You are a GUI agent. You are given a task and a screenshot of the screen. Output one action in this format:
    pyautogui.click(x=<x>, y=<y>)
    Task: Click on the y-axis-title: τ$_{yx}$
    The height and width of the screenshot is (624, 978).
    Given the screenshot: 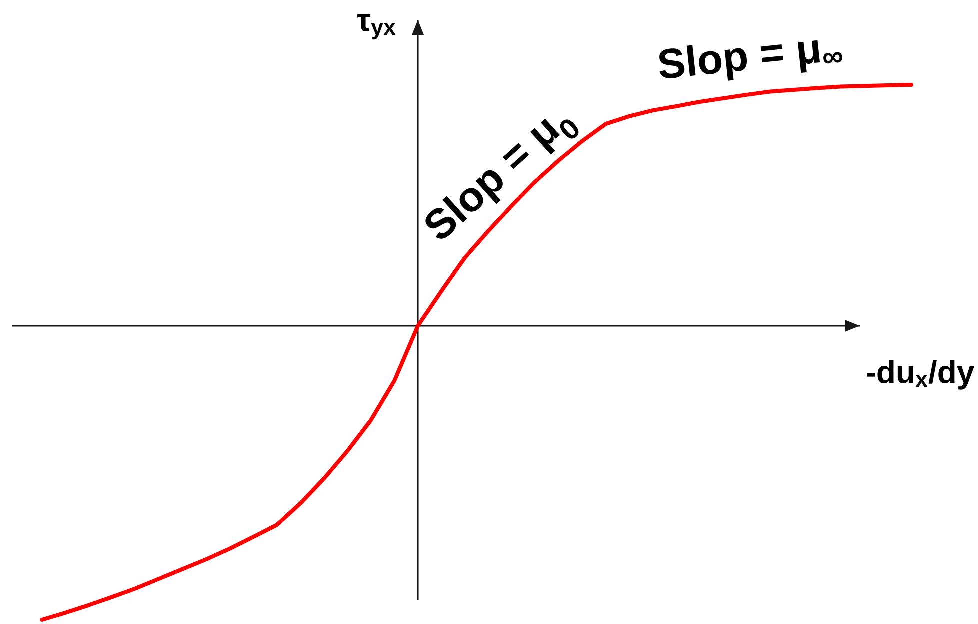 What is the action you would take?
    pyautogui.click(x=376, y=27)
    